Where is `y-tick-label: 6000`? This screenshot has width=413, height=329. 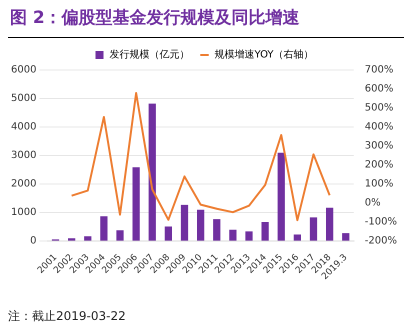 y-tick-label: 6000 is located at coordinates (23, 70).